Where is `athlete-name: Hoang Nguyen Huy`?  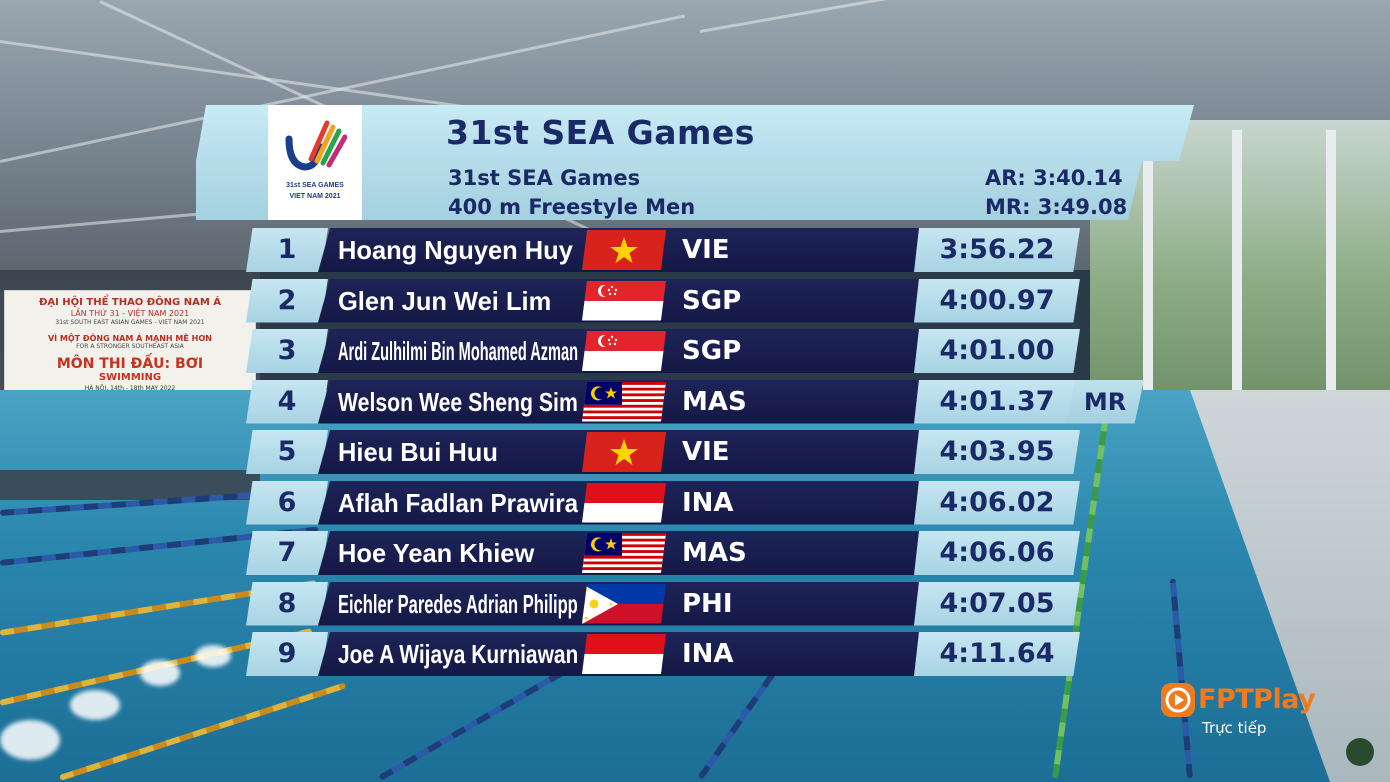 athlete-name: Hoang Nguyen Huy is located at coordinates (455, 250).